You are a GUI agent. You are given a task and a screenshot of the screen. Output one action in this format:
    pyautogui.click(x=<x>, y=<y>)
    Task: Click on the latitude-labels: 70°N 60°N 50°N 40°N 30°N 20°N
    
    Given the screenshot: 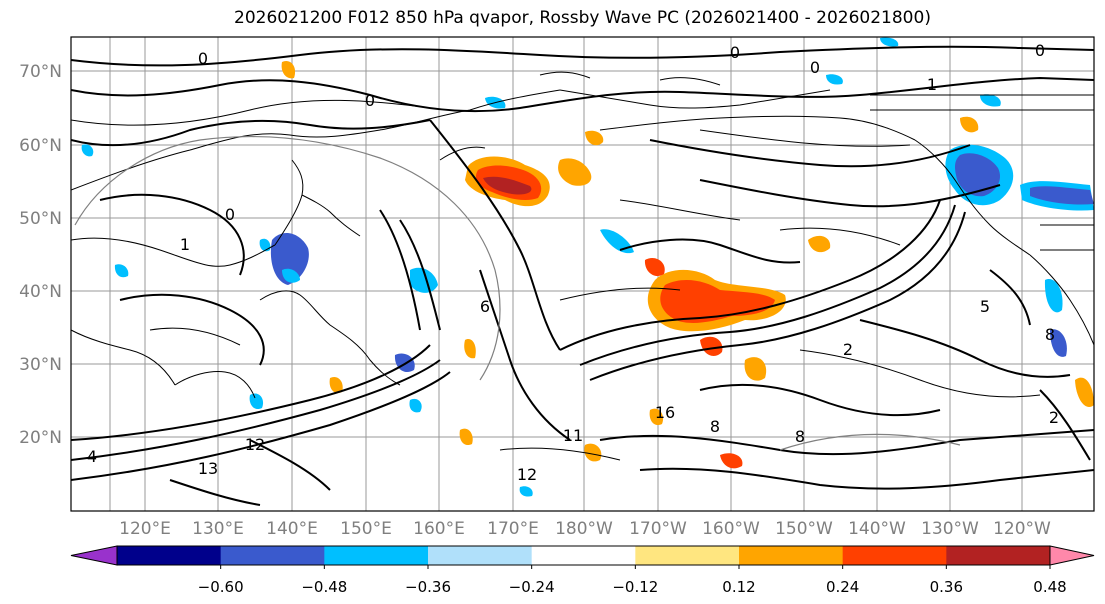 What is the action you would take?
    pyautogui.click(x=40, y=255)
    